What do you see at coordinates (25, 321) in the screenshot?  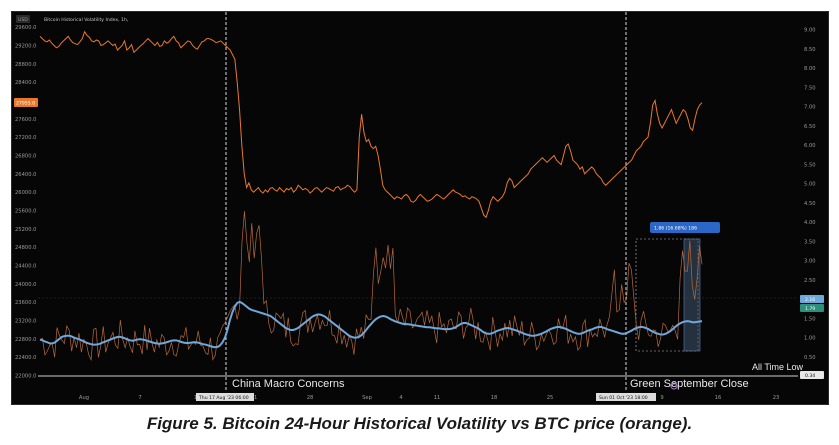 I see `left-axis-tick-label: 23200.0` at bounding box center [25, 321].